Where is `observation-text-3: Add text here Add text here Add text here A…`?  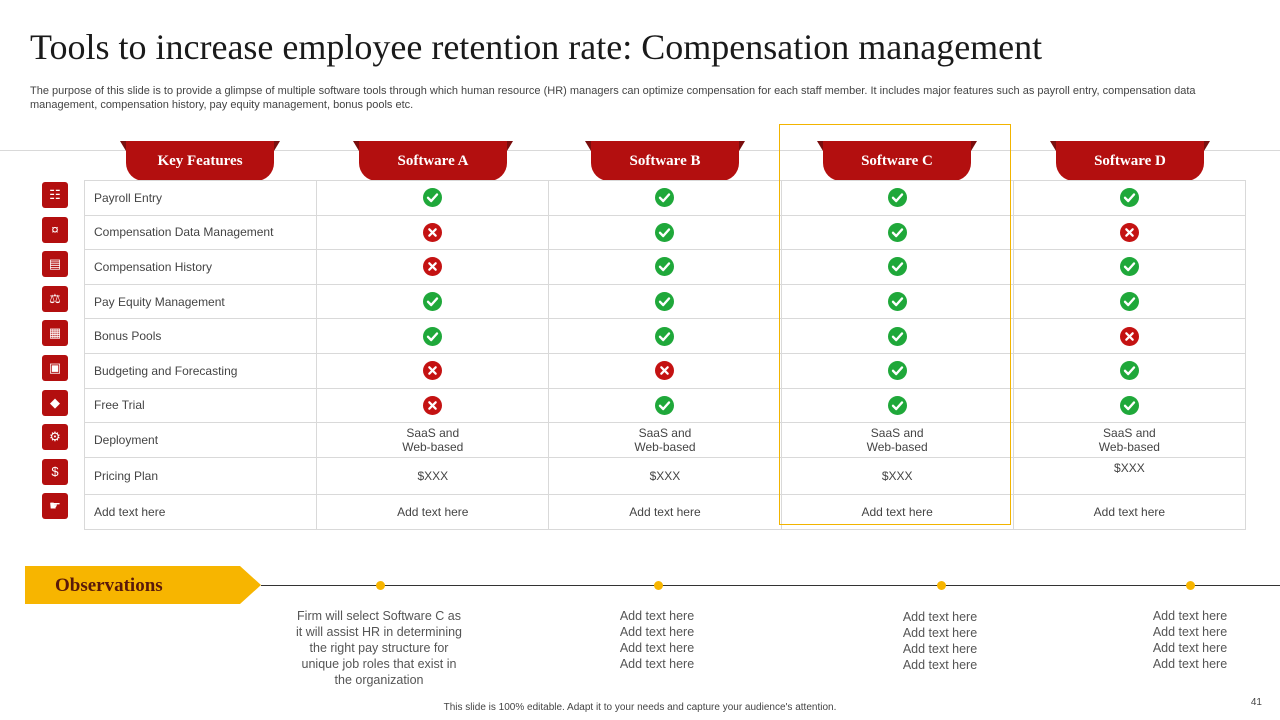 observation-text-3: Add text here Add text here Add text here A… is located at coordinates (940, 641).